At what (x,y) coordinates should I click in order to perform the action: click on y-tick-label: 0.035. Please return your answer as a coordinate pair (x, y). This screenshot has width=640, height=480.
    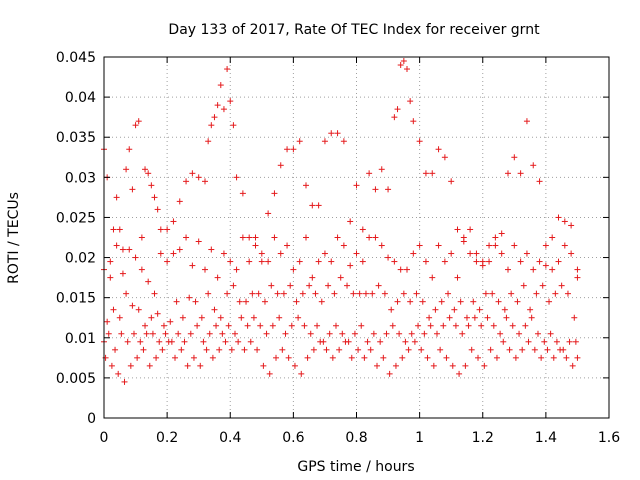
    Looking at the image, I should click on (76, 138).